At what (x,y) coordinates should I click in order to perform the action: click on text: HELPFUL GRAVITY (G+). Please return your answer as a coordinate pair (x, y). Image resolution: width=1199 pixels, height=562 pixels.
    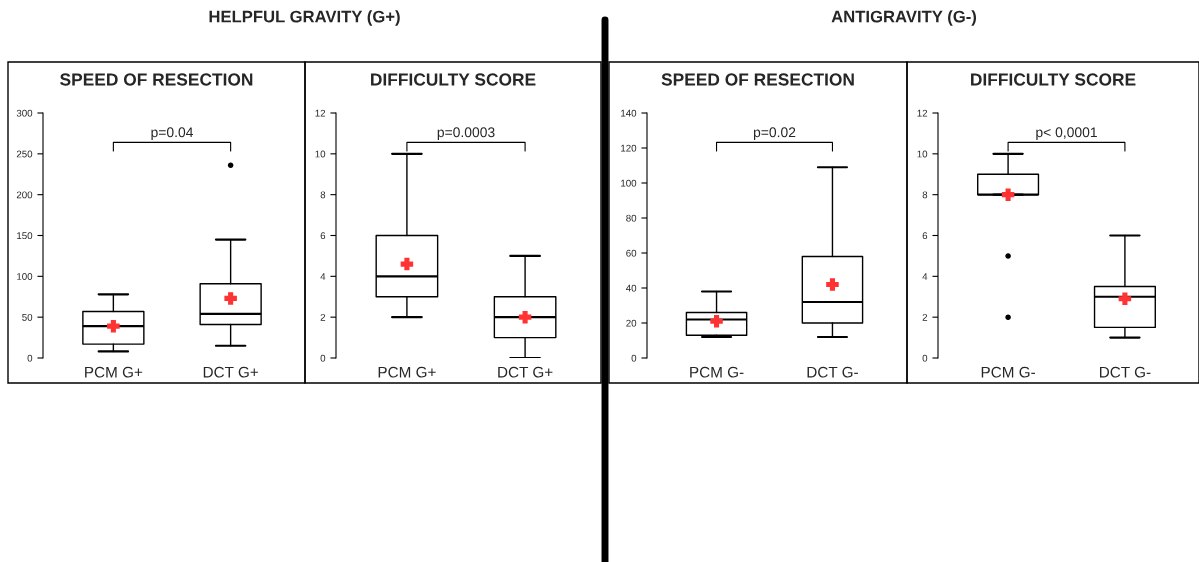
    Looking at the image, I should click on (304, 18).